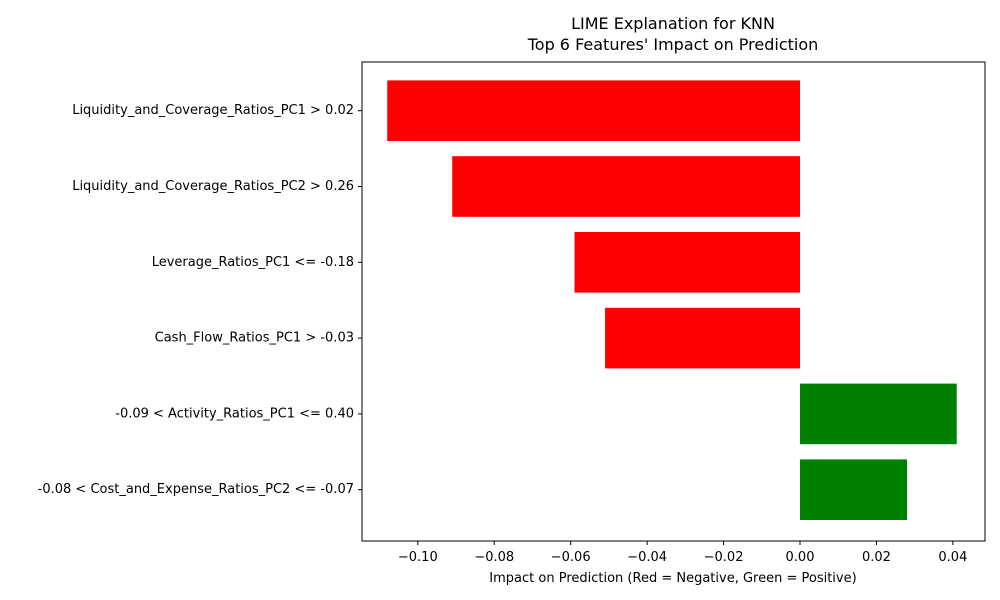 The width and height of the screenshot is (1000, 600). Describe the element at coordinates (234, 413) in the screenshot. I see `category-label: -0.09 < Activity_Ratios_PC1 <= 0.40` at that location.